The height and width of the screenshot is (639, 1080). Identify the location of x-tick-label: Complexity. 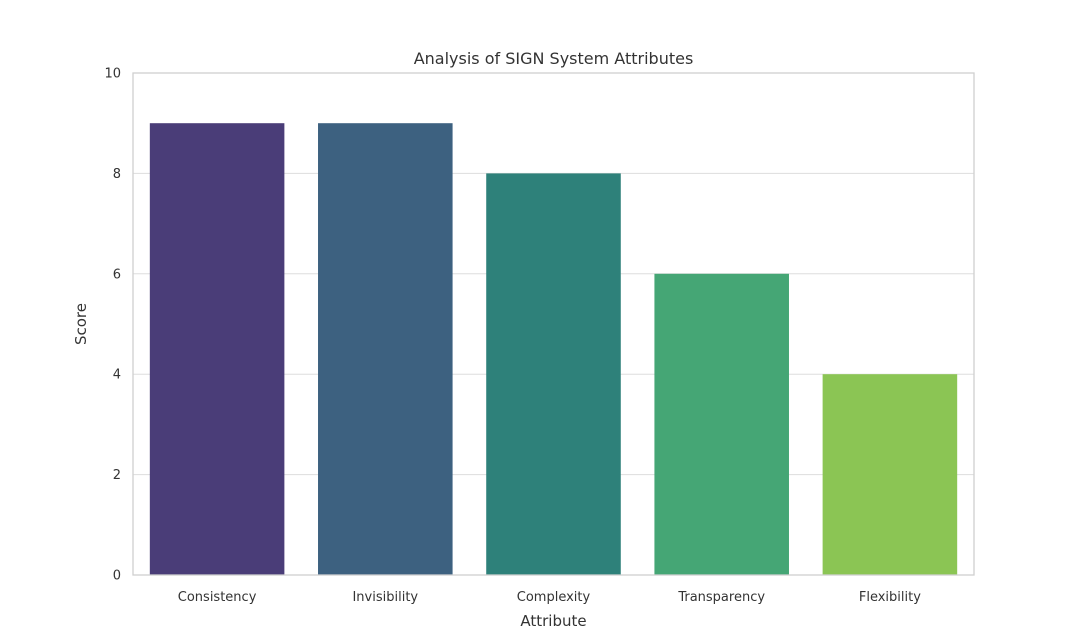
(554, 597).